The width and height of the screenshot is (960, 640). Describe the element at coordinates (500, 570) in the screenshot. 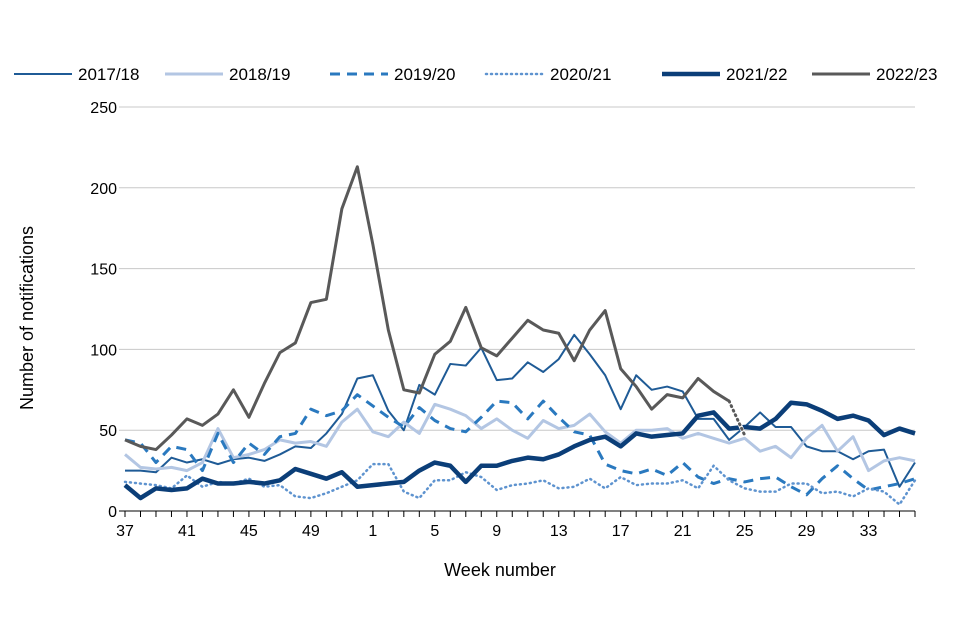

I see `x-axis-title: Week number` at that location.